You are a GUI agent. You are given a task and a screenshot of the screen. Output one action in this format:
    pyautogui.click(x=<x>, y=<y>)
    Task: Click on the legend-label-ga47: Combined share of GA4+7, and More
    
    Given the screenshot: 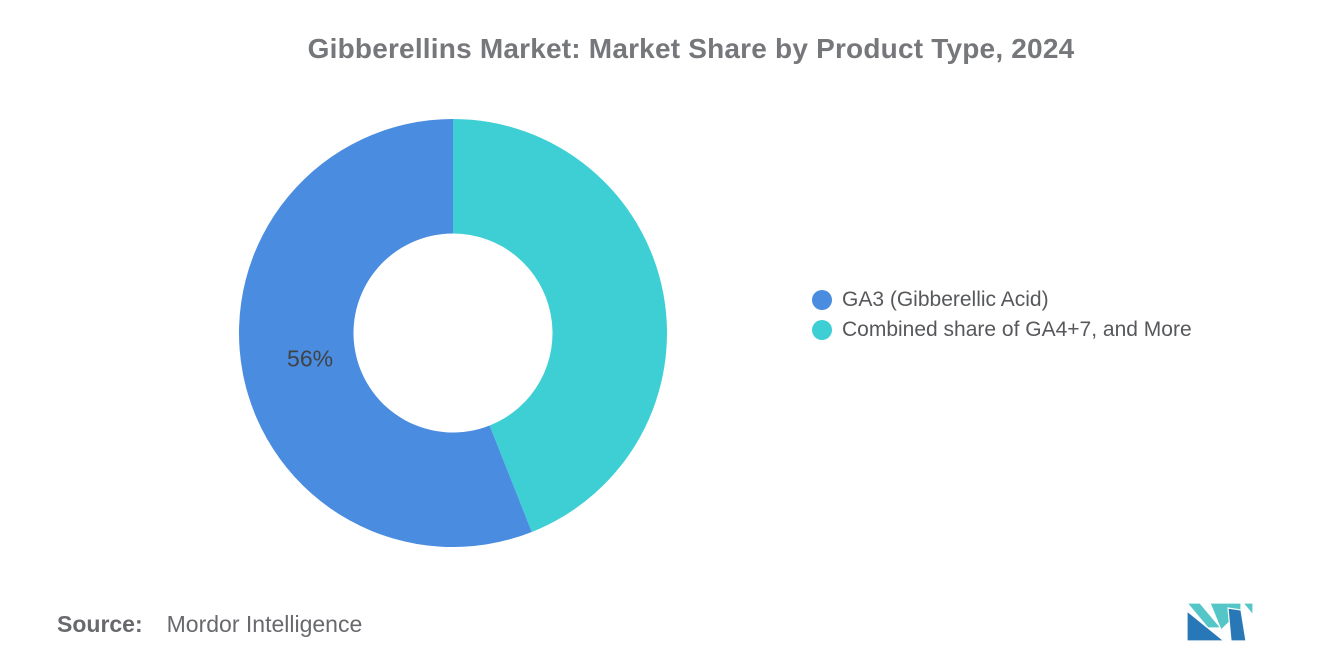 What is the action you would take?
    pyautogui.click(x=1017, y=329)
    